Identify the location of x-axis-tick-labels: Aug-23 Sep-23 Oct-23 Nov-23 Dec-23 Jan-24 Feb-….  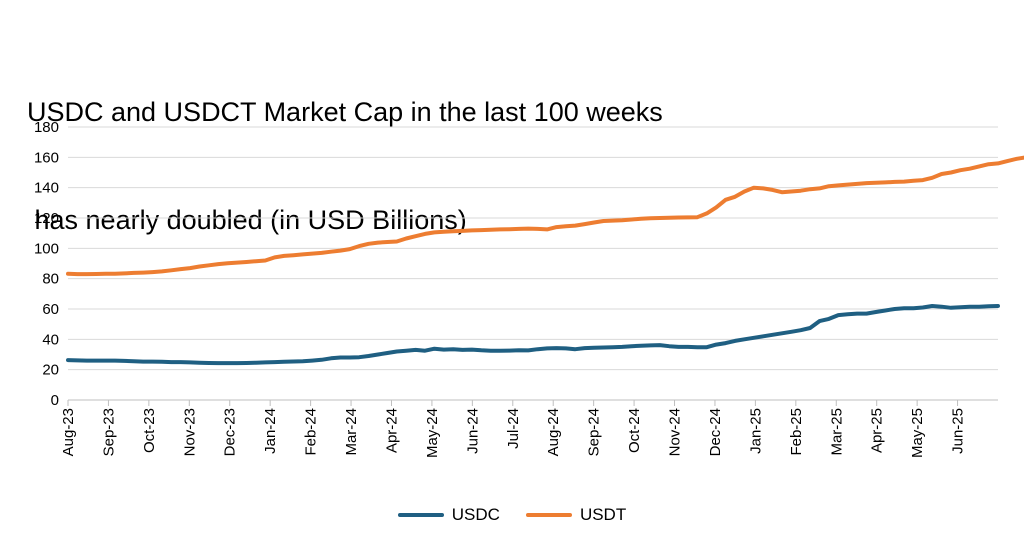
(513, 433).